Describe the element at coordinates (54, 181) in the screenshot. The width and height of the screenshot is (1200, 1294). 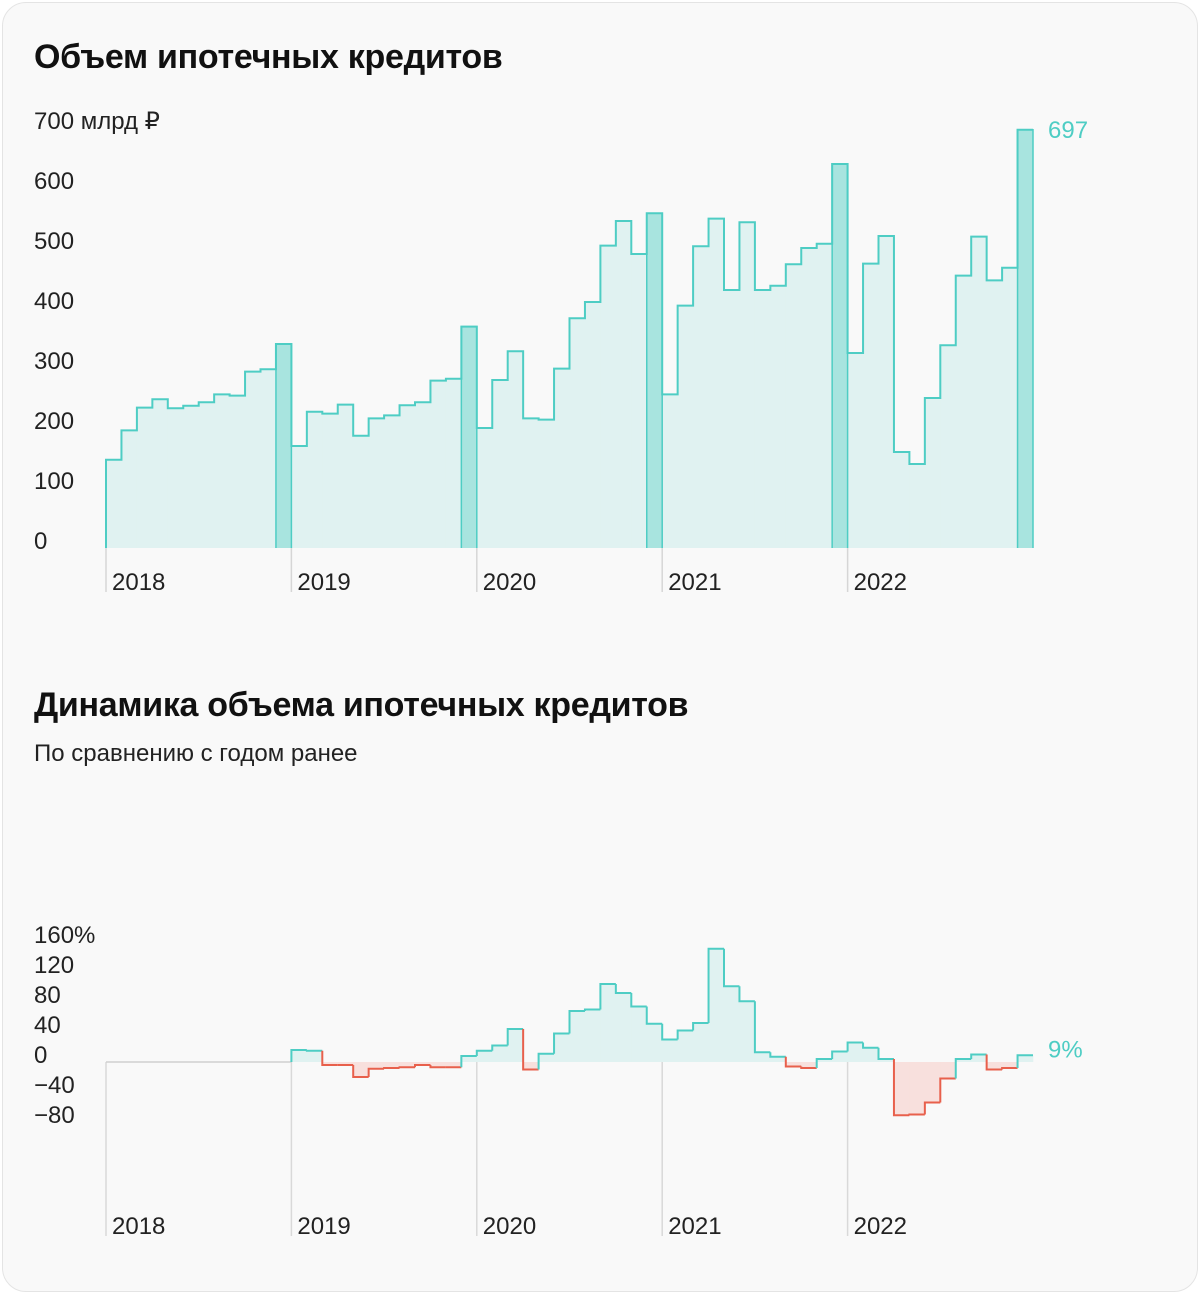
I see `y-tick-label: 600` at that location.